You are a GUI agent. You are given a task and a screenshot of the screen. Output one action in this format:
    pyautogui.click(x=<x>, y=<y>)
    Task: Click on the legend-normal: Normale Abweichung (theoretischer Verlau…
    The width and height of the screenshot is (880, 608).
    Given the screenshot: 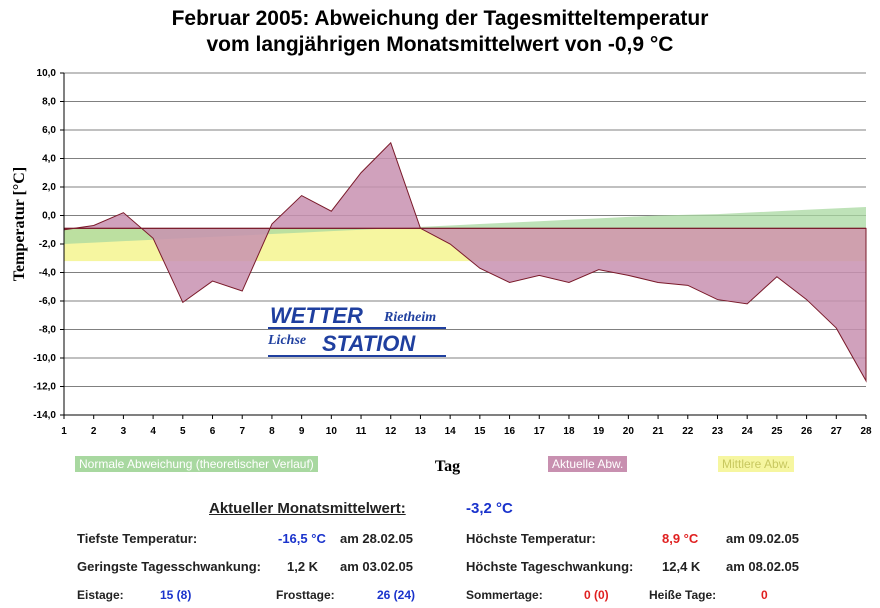 What is the action you would take?
    pyautogui.click(x=196, y=464)
    